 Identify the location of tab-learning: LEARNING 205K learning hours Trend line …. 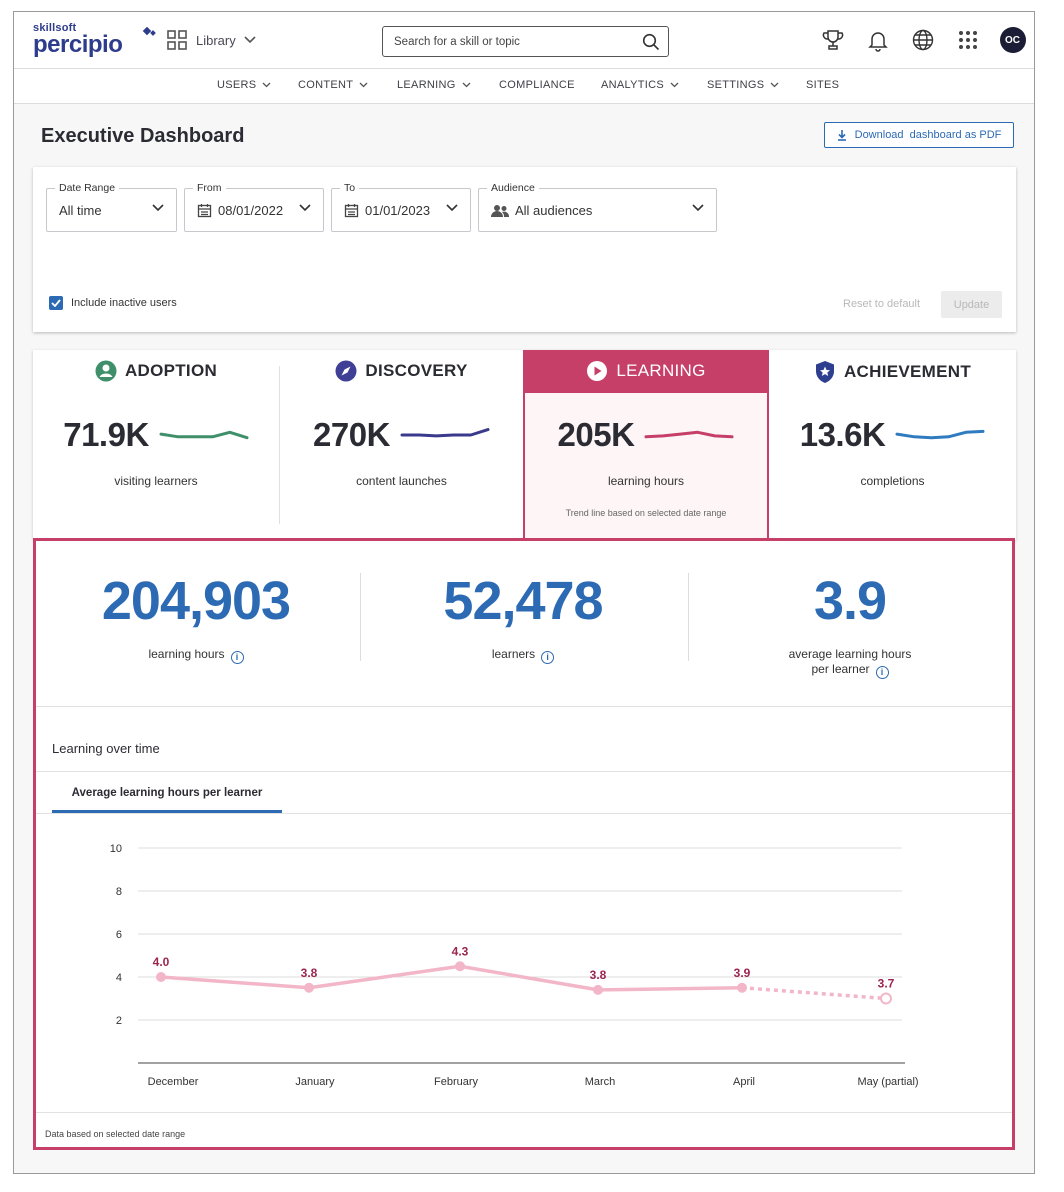
(646, 445).